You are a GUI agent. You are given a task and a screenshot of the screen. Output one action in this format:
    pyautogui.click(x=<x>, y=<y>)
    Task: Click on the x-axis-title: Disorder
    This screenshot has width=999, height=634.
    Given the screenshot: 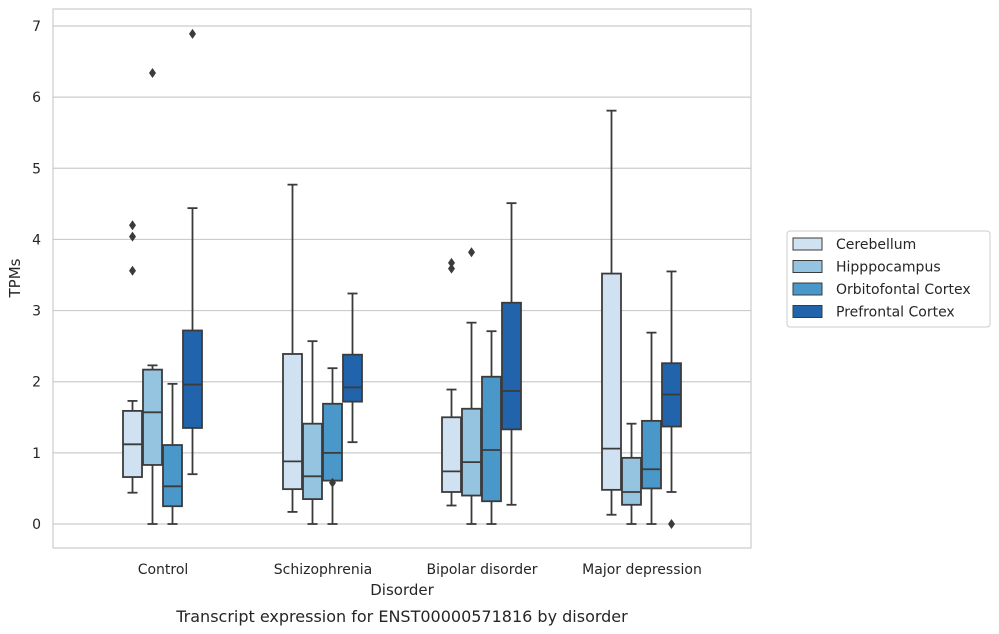 What is the action you would take?
    pyautogui.click(x=402, y=590)
    